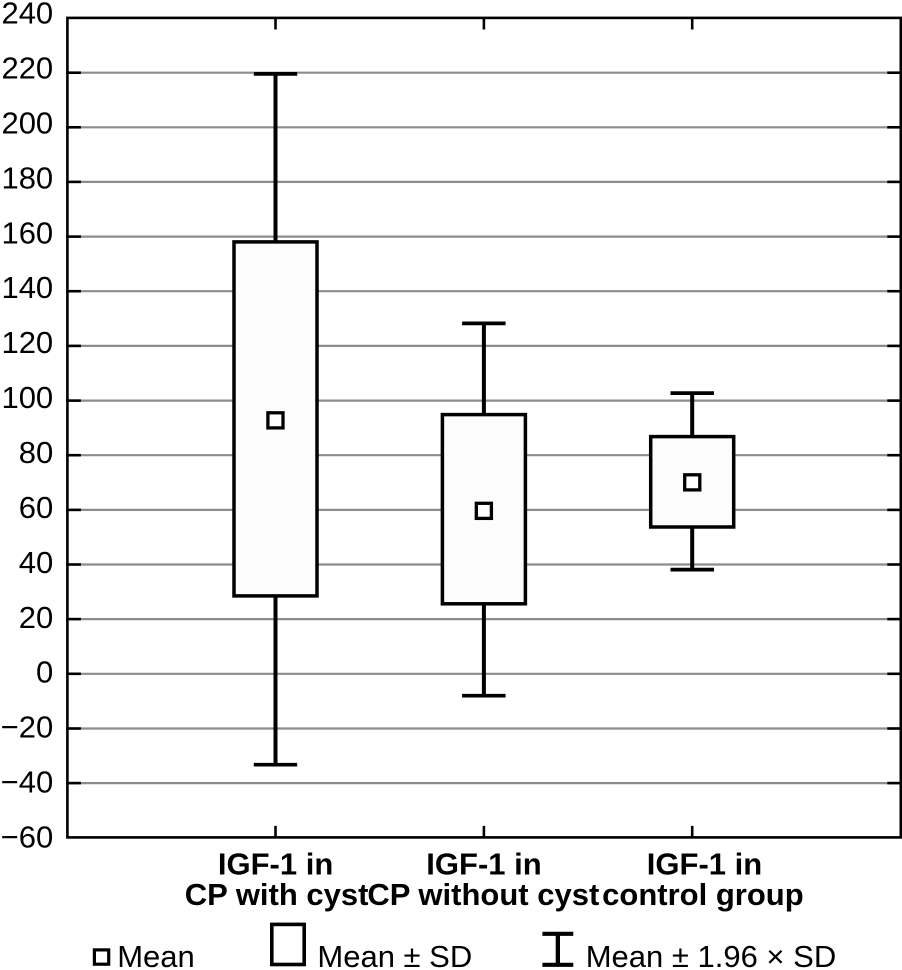 The image size is (902, 970). What do you see at coordinates (711, 954) in the screenshot?
I see `svg-text: Mean ± 1.96 × SD` at bounding box center [711, 954].